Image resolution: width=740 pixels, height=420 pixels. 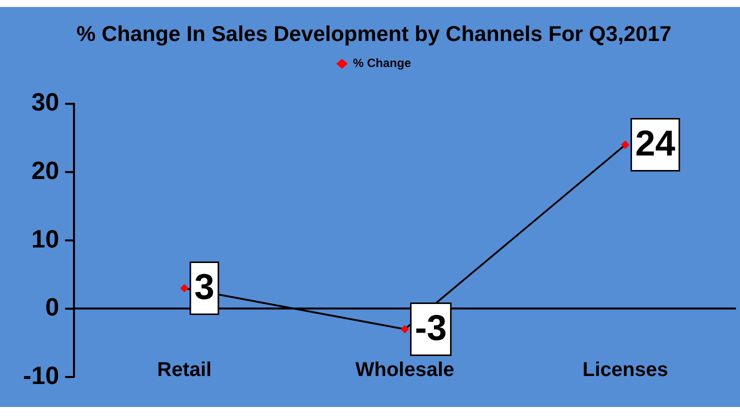 What do you see at coordinates (382, 63) in the screenshot?
I see `legend-label: % Change` at bounding box center [382, 63].